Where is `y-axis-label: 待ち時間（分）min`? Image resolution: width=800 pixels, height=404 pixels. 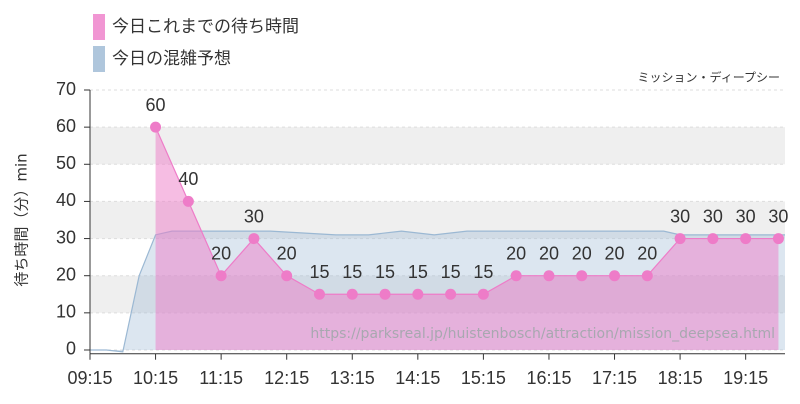
y-axis-label: 待ち時間（分）min is located at coordinates (22, 219).